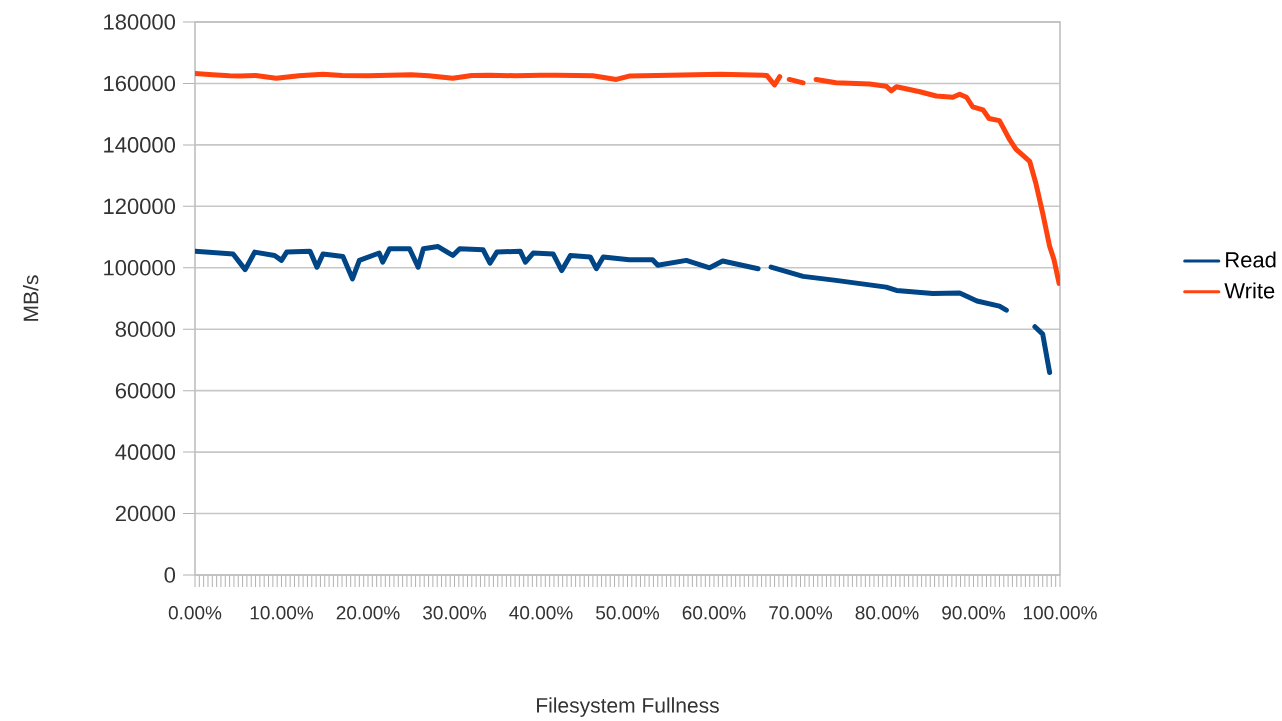  Describe the element at coordinates (140, 206) in the screenshot. I see `y-tick-label: 120000` at that location.